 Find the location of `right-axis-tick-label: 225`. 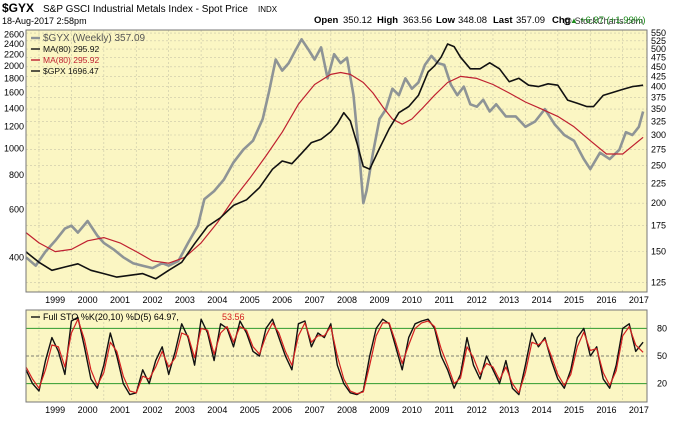

right-axis-tick-label: 225 is located at coordinates (658, 183).